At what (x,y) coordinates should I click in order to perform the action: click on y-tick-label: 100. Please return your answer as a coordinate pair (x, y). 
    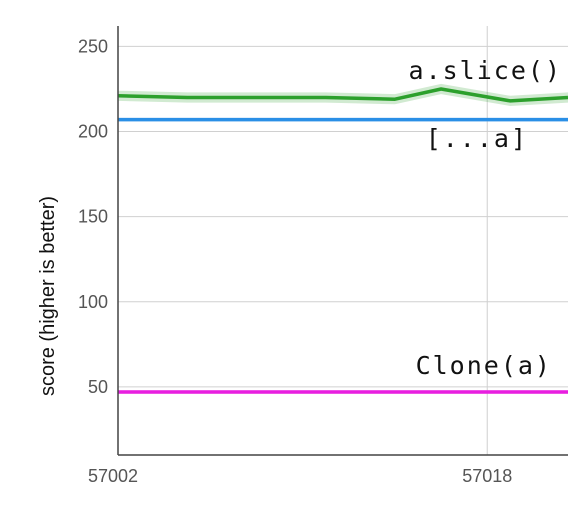
    Looking at the image, I should click on (93, 302).